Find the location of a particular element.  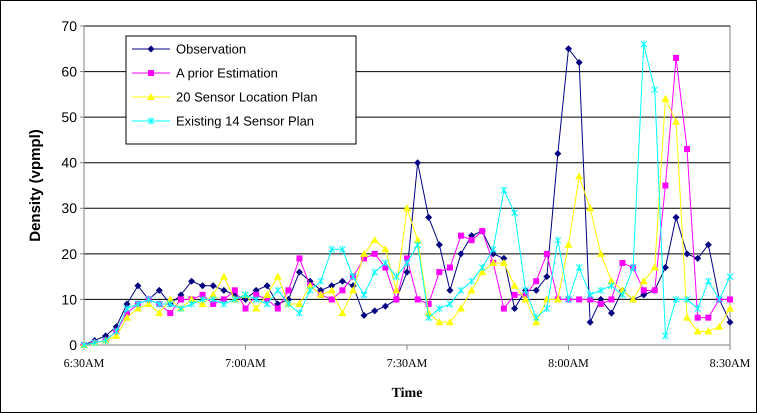

x-tick-label: 7:00AM is located at coordinates (245, 363).